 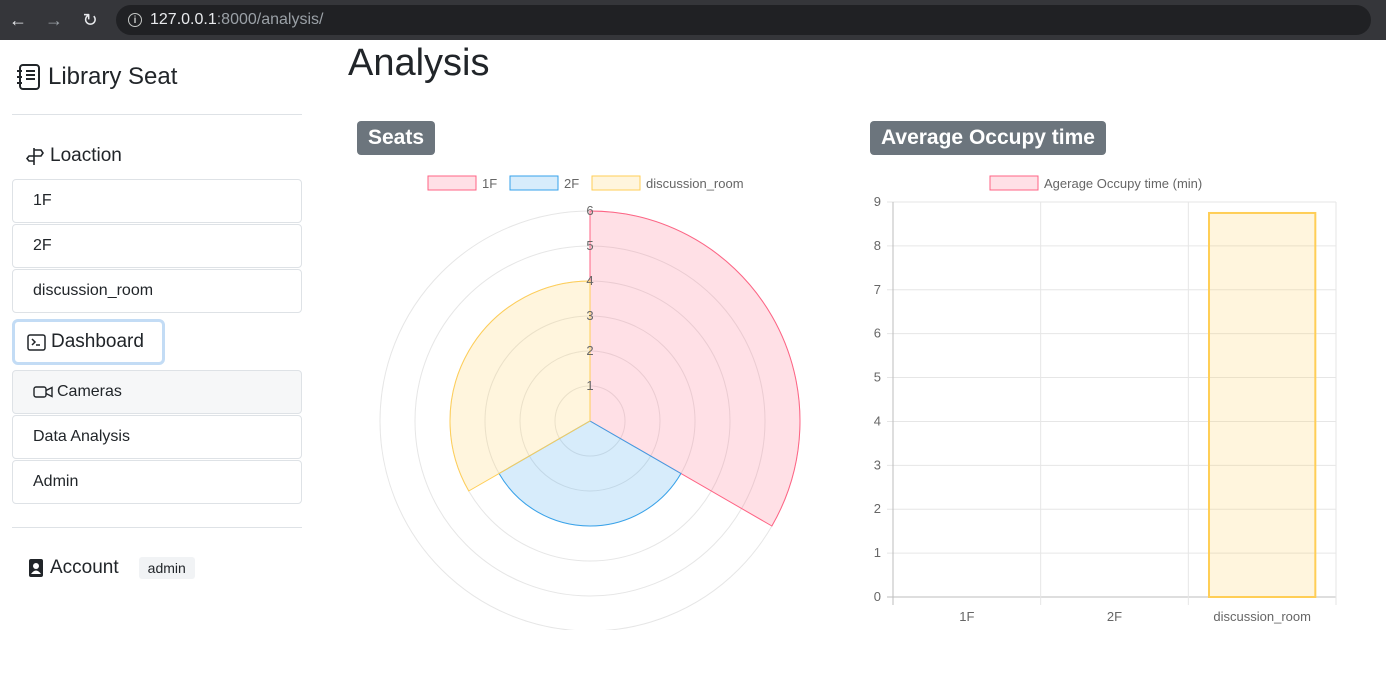 I want to click on polar-tick-label: 5, so click(x=589, y=245).